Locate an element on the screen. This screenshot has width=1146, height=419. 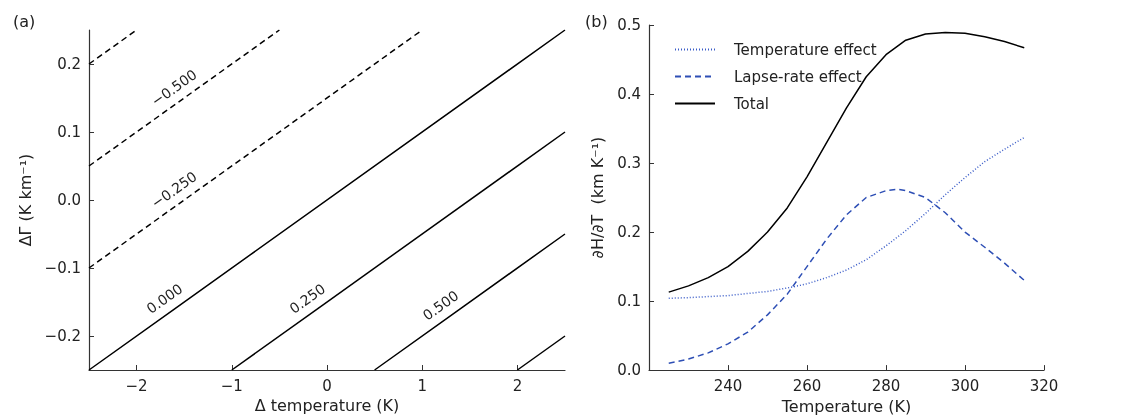
x-tick-label: 240 is located at coordinates (728, 385).